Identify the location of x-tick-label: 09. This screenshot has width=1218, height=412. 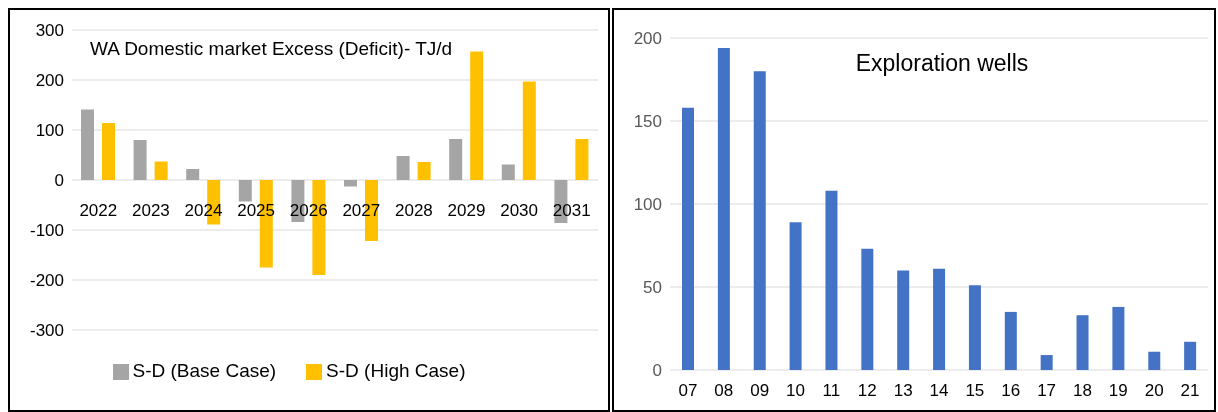
(760, 390).